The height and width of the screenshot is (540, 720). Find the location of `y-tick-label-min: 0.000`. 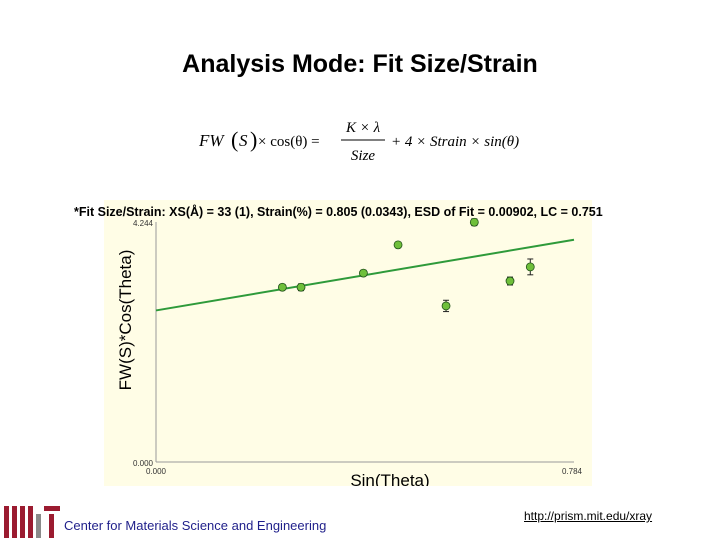

y-tick-label-min: 0.000 is located at coordinates (143, 463).